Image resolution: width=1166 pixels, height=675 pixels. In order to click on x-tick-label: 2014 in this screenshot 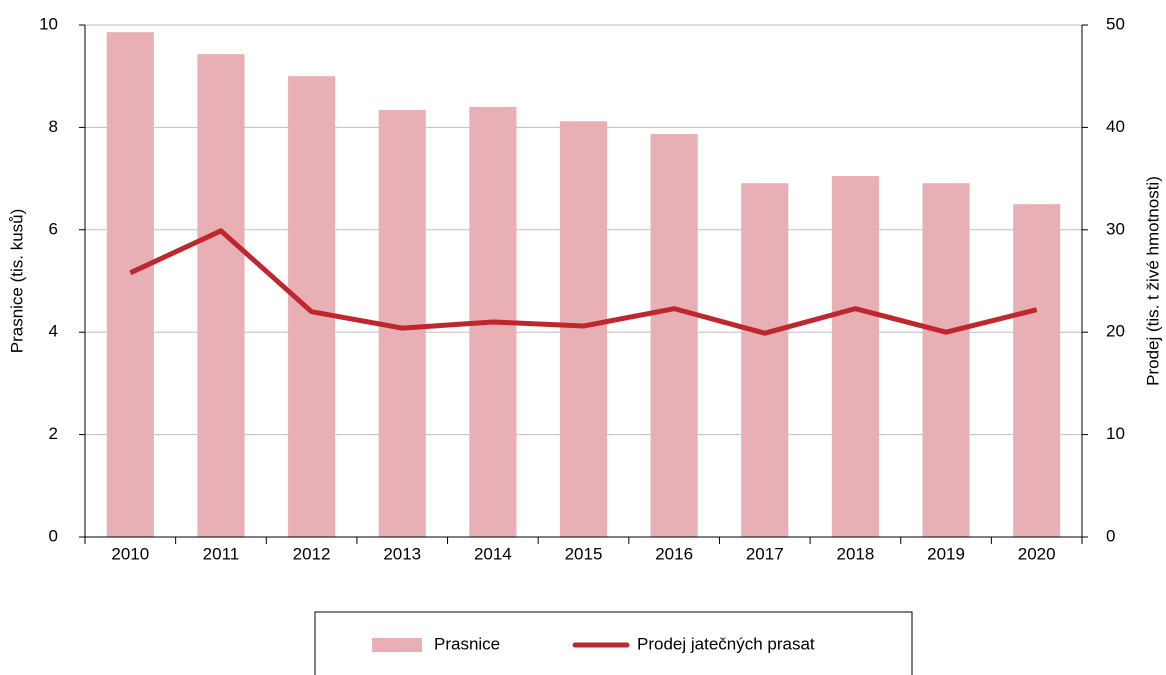, I will do `click(493, 553)`.